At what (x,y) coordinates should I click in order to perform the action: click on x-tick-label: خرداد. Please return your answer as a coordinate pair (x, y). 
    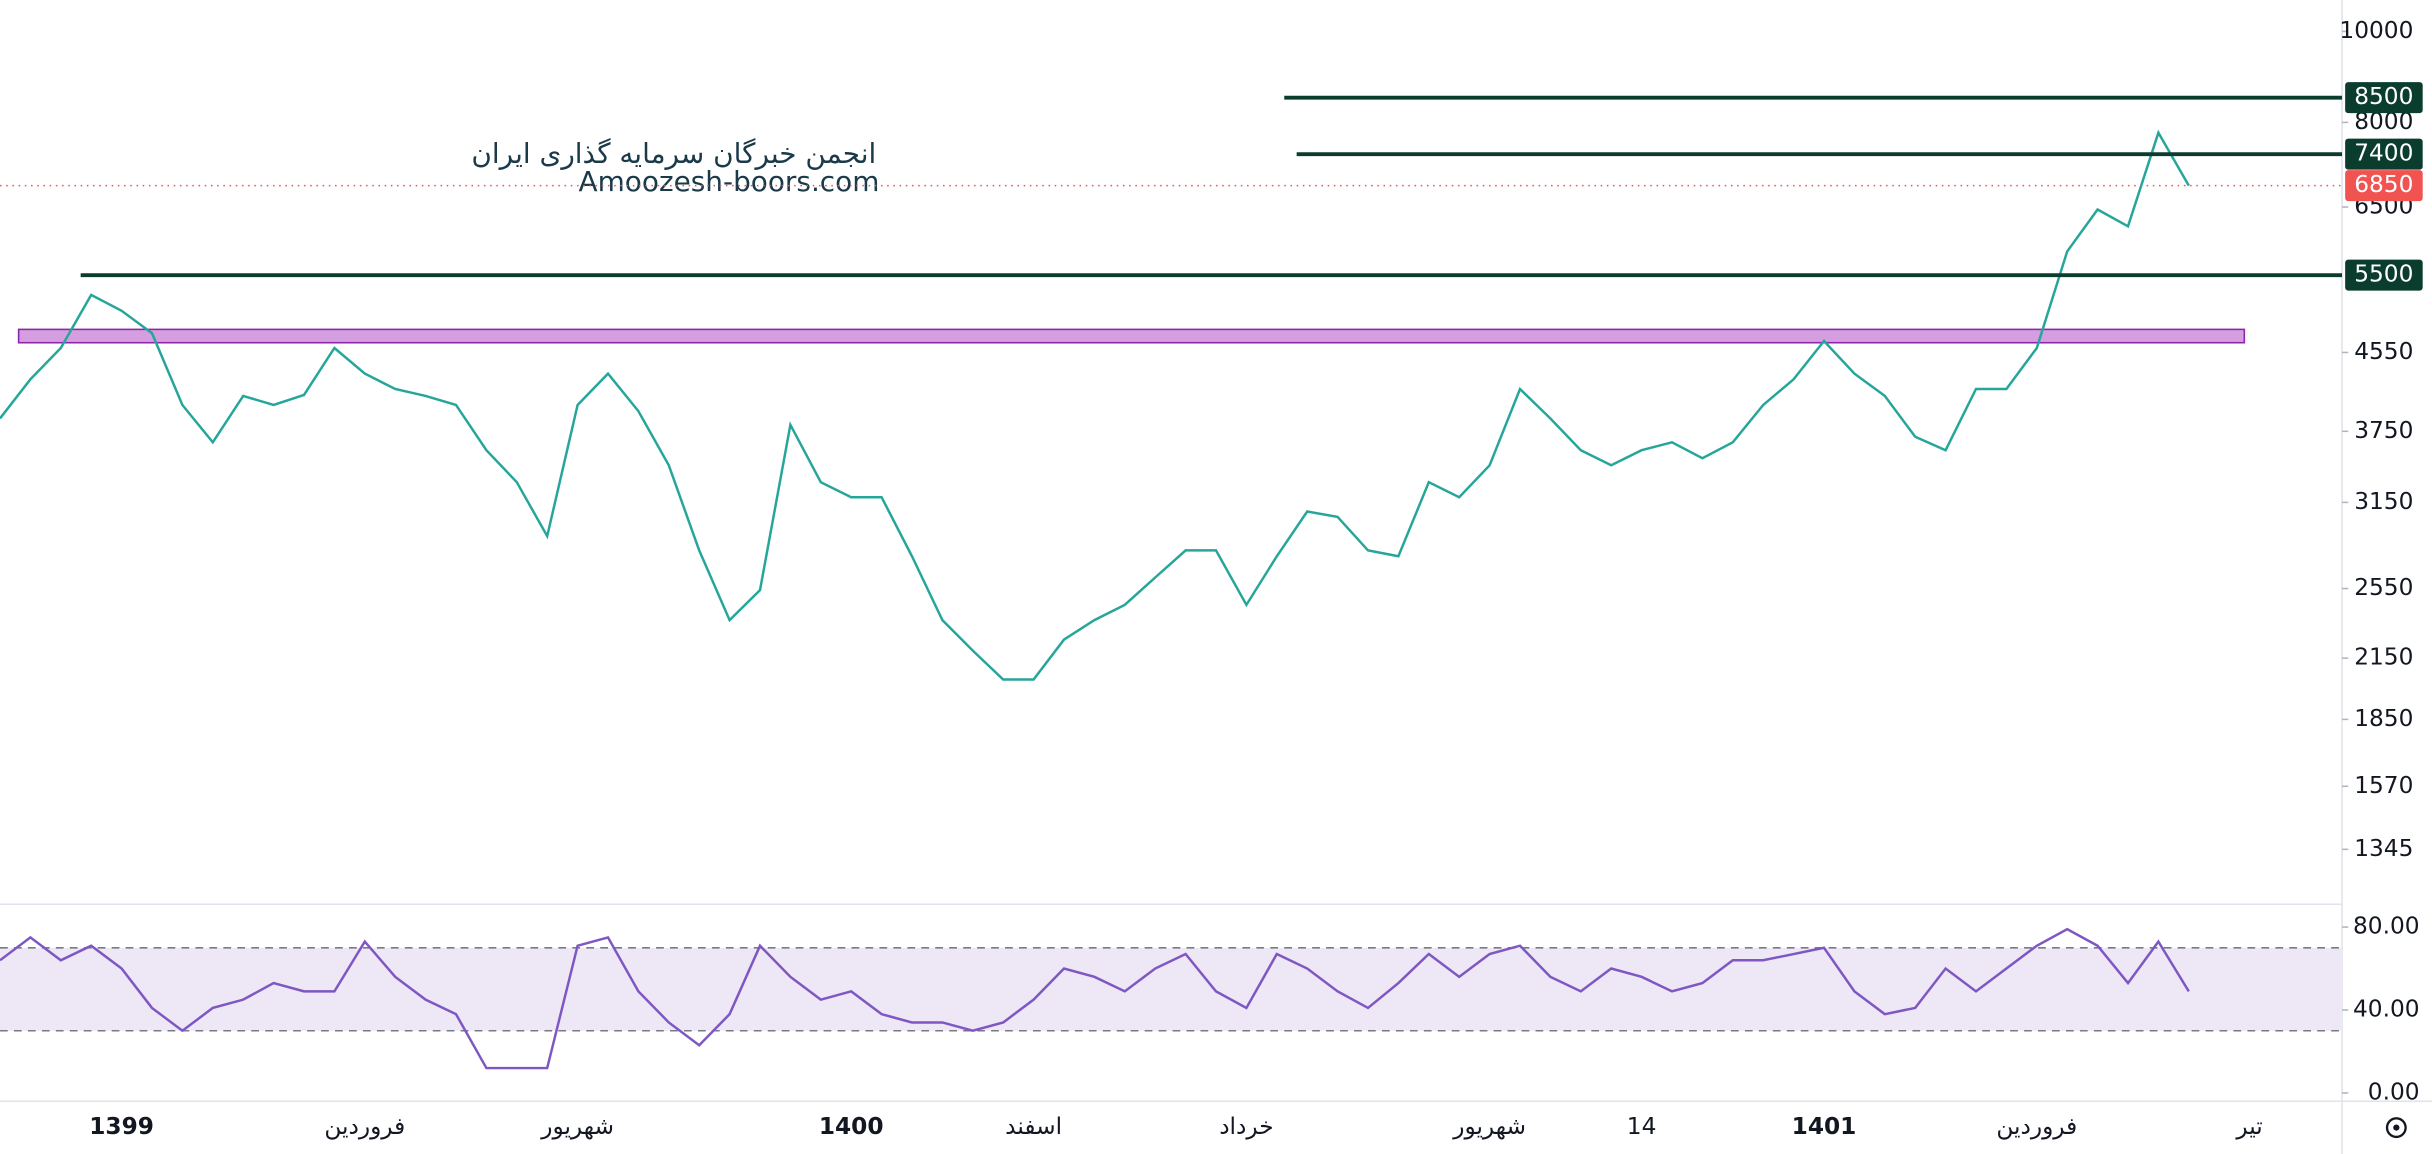
    Looking at the image, I should click on (1246, 1126).